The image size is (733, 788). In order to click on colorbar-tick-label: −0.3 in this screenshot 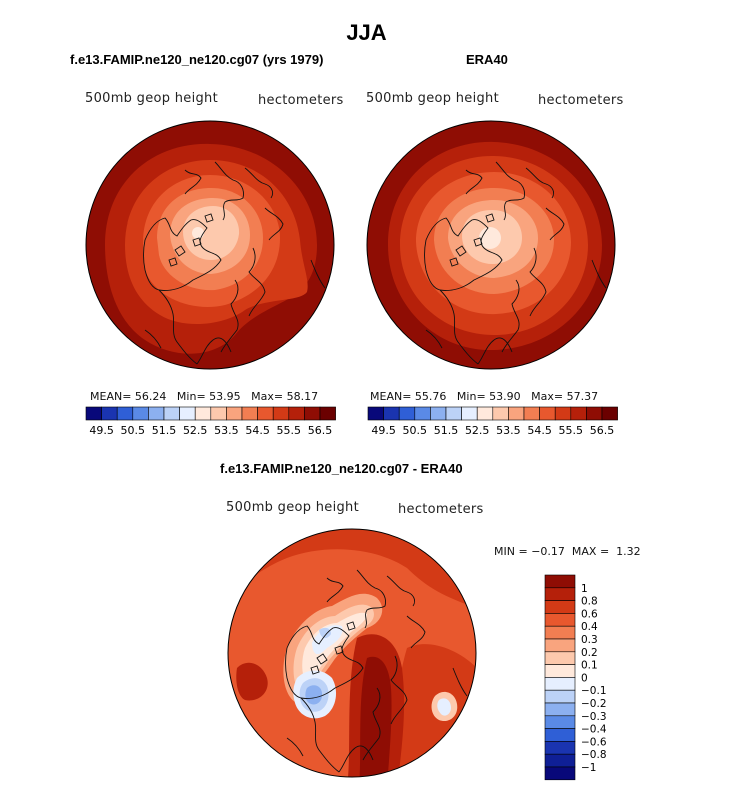, I will do `click(594, 717)`.